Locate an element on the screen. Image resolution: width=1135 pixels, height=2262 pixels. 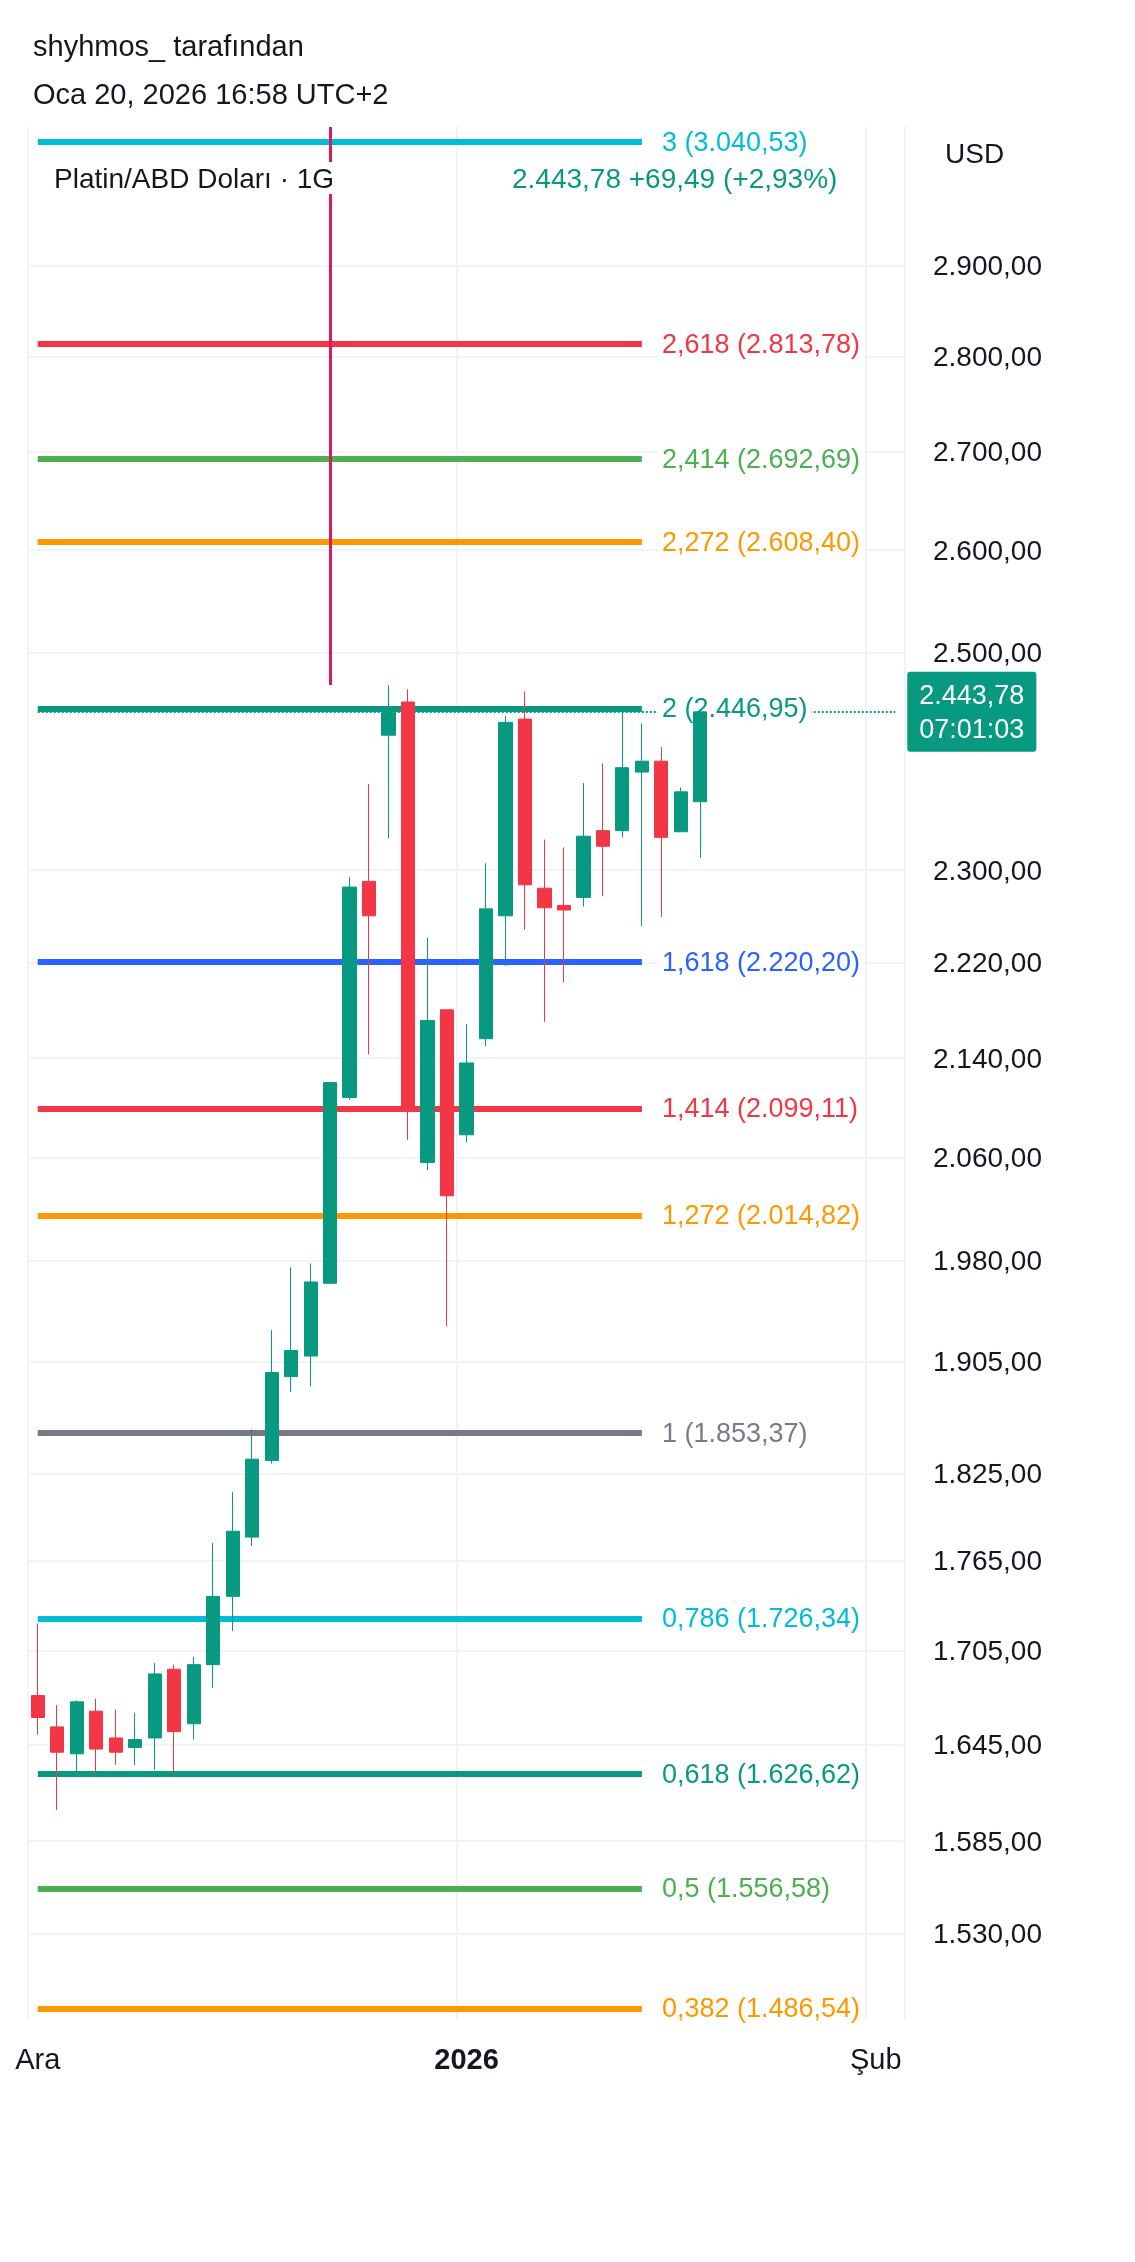
y-tick-label: 1.645,00 is located at coordinates (987, 1744).